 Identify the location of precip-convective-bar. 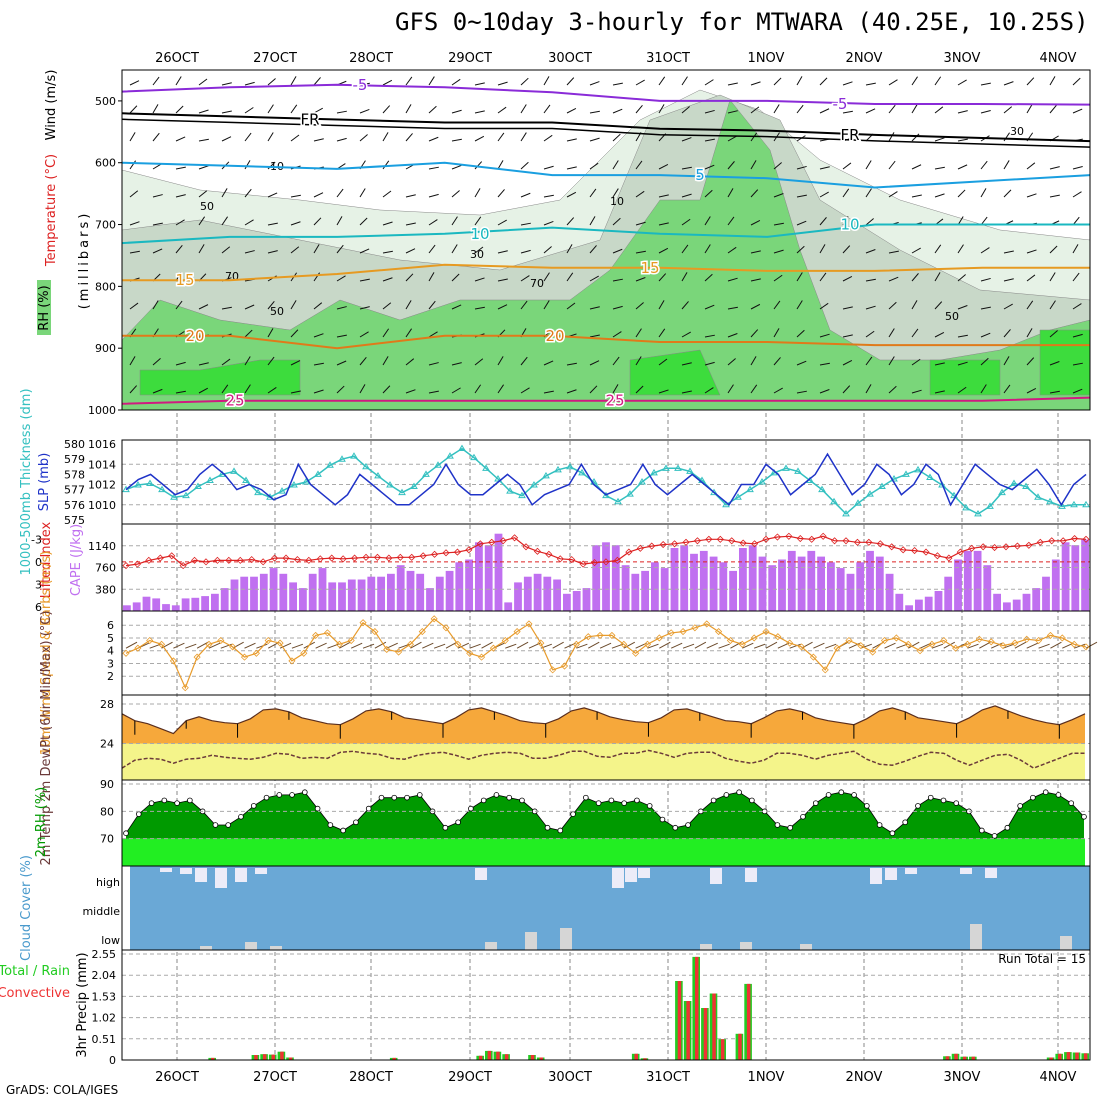
(1068, 1056).